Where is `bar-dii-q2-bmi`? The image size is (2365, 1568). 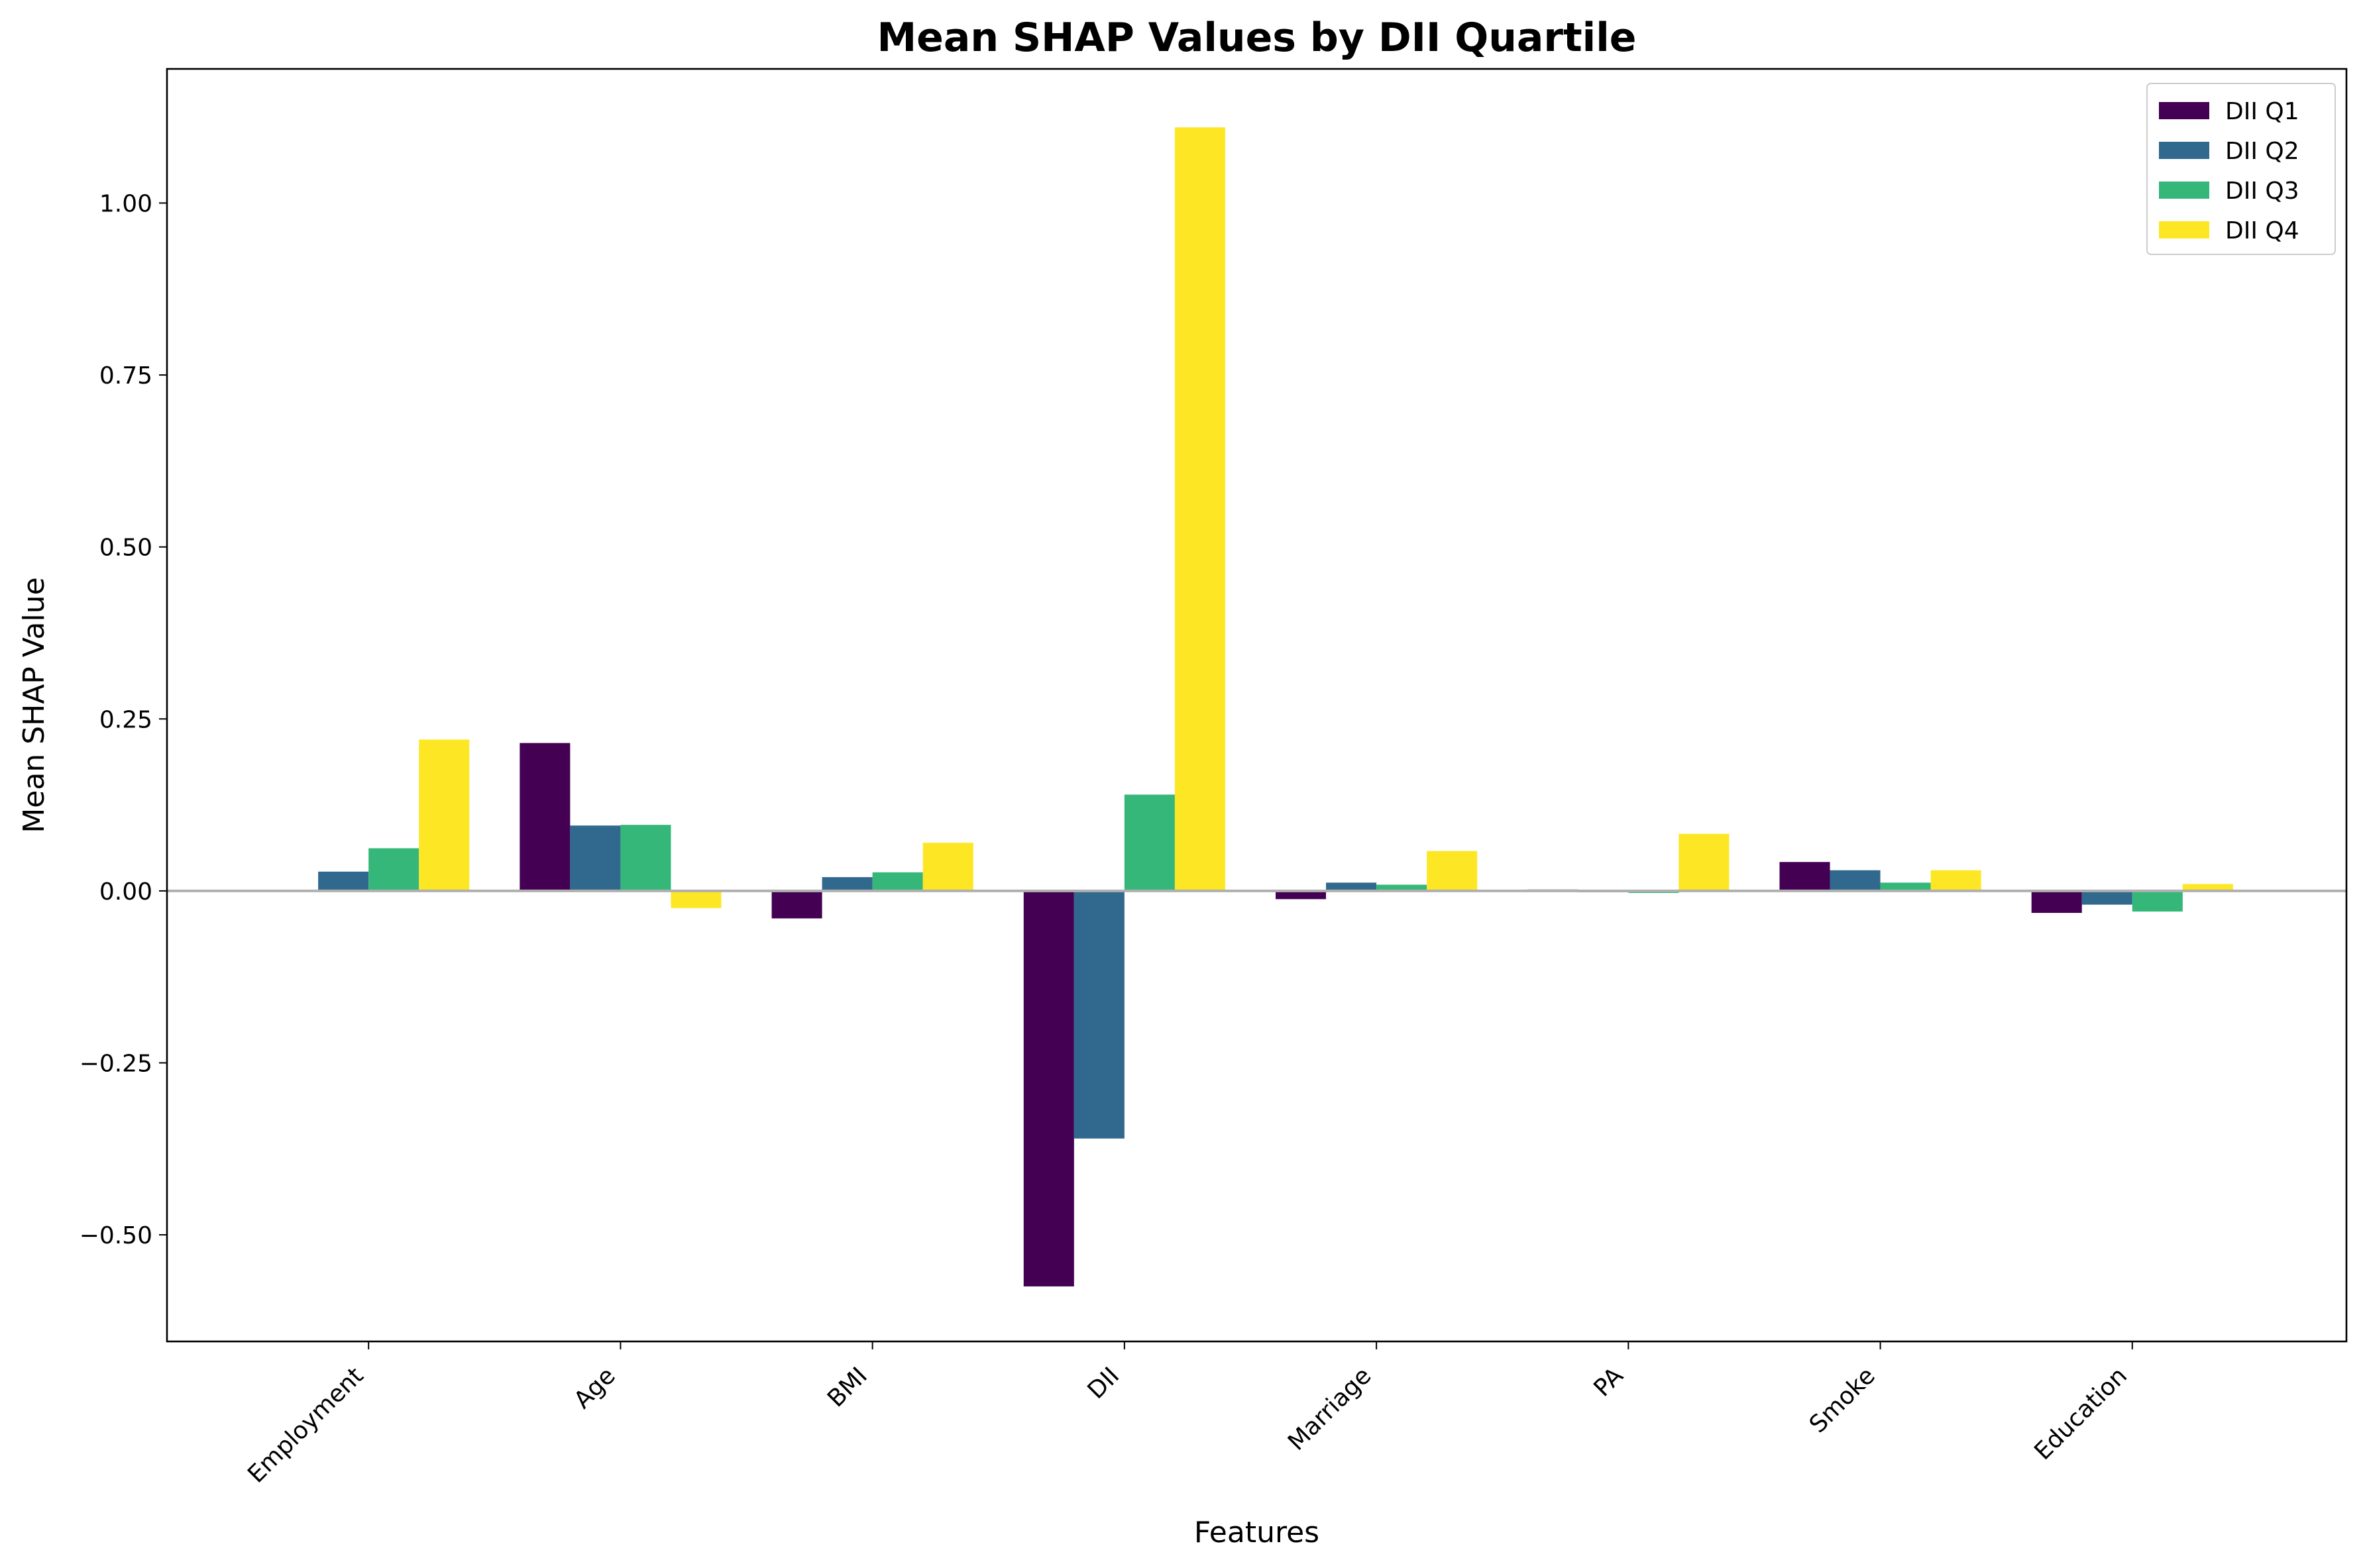 bar-dii-q2-bmi is located at coordinates (848, 884).